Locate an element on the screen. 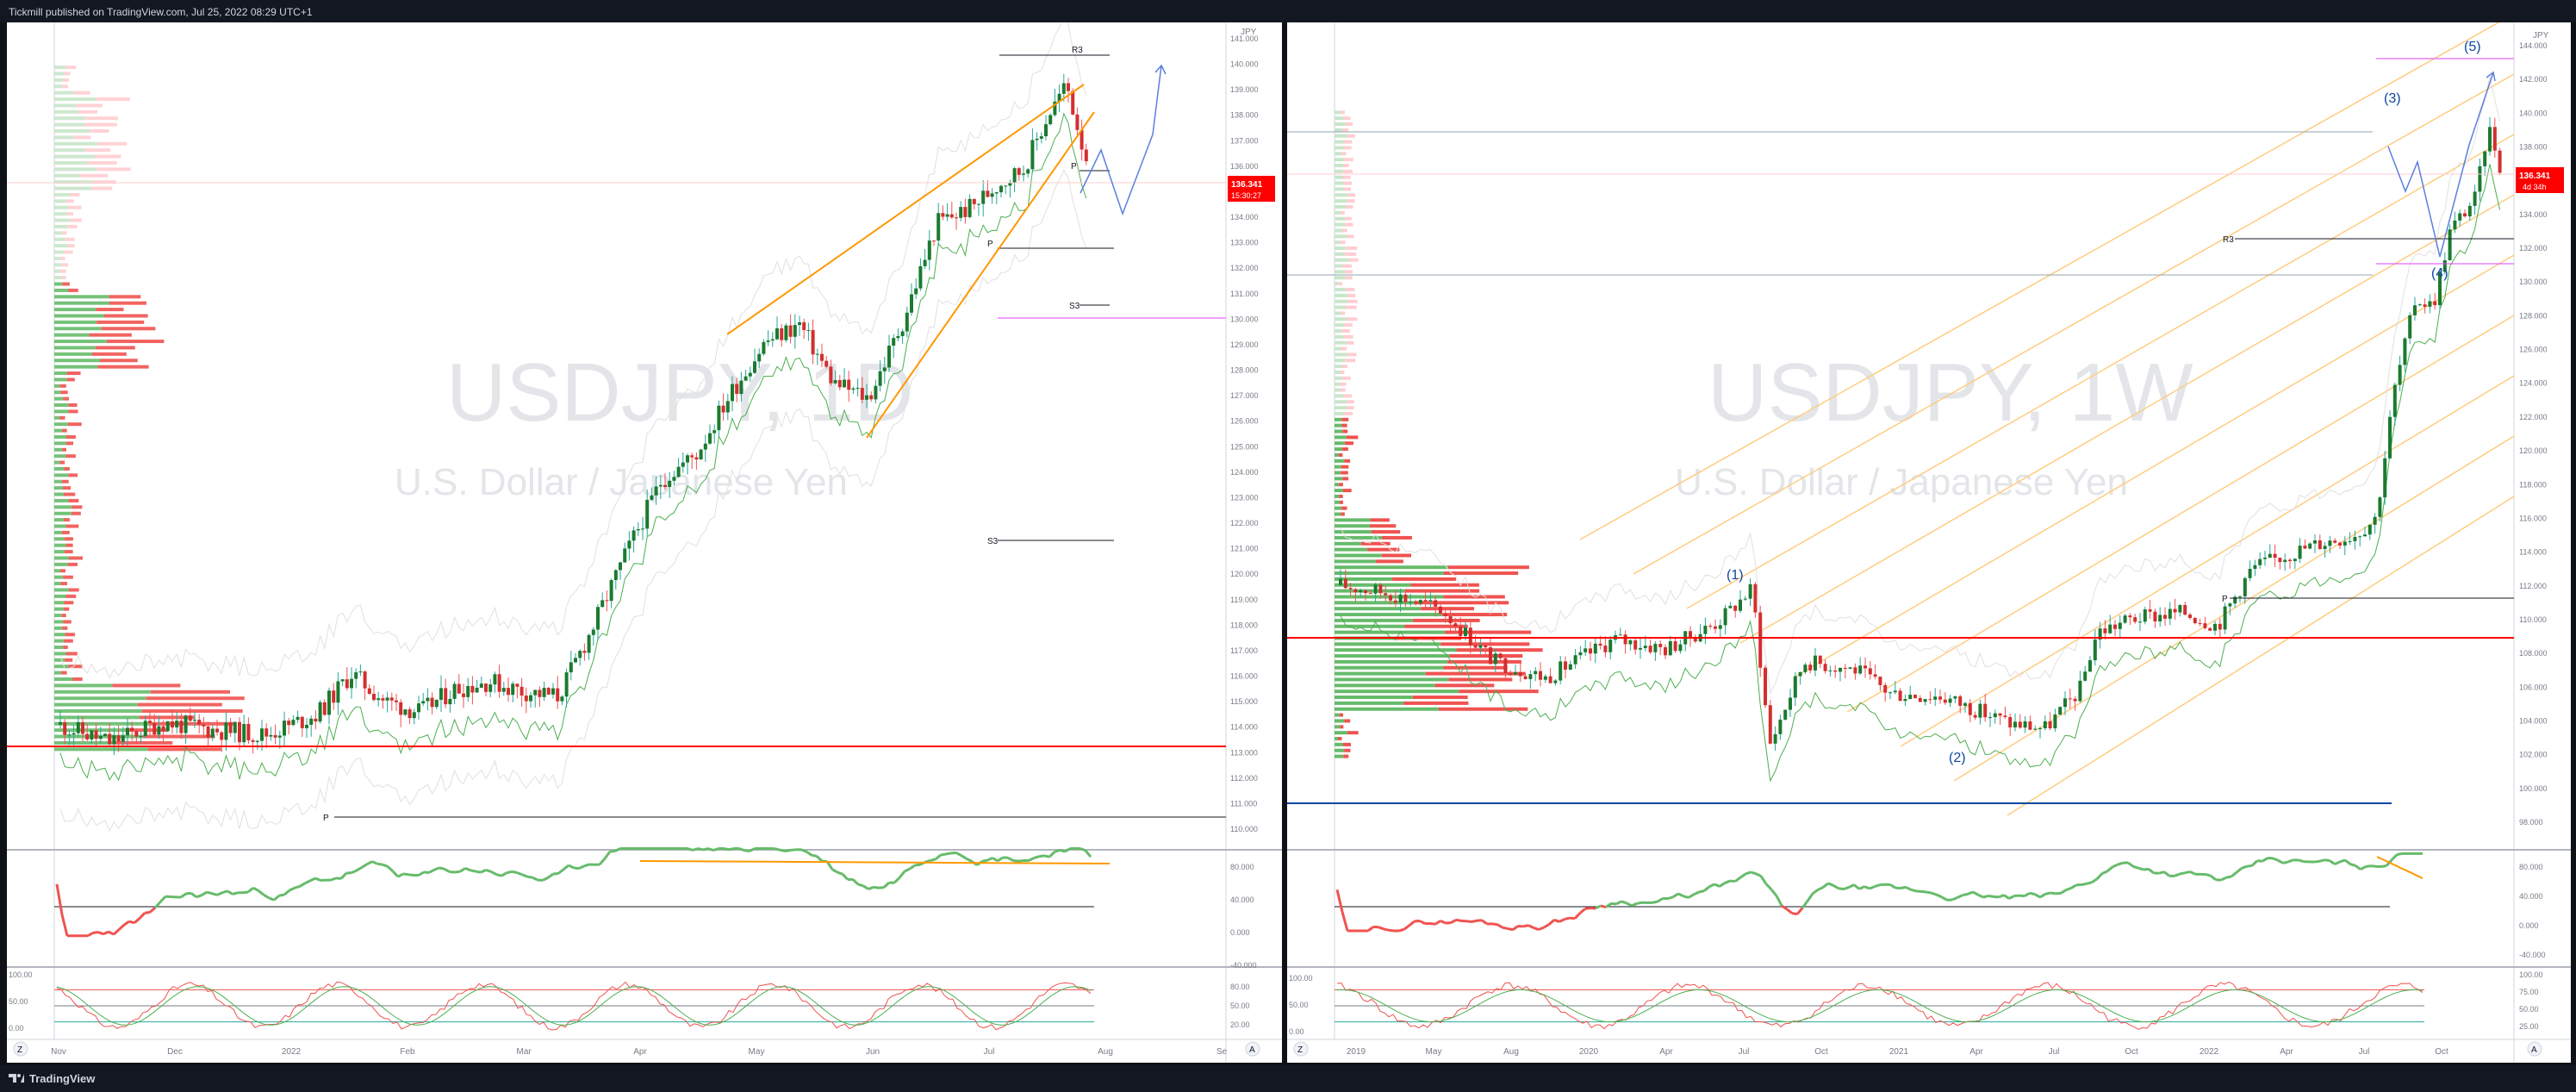  price-tick-label: 141.000 is located at coordinates (1245, 38).